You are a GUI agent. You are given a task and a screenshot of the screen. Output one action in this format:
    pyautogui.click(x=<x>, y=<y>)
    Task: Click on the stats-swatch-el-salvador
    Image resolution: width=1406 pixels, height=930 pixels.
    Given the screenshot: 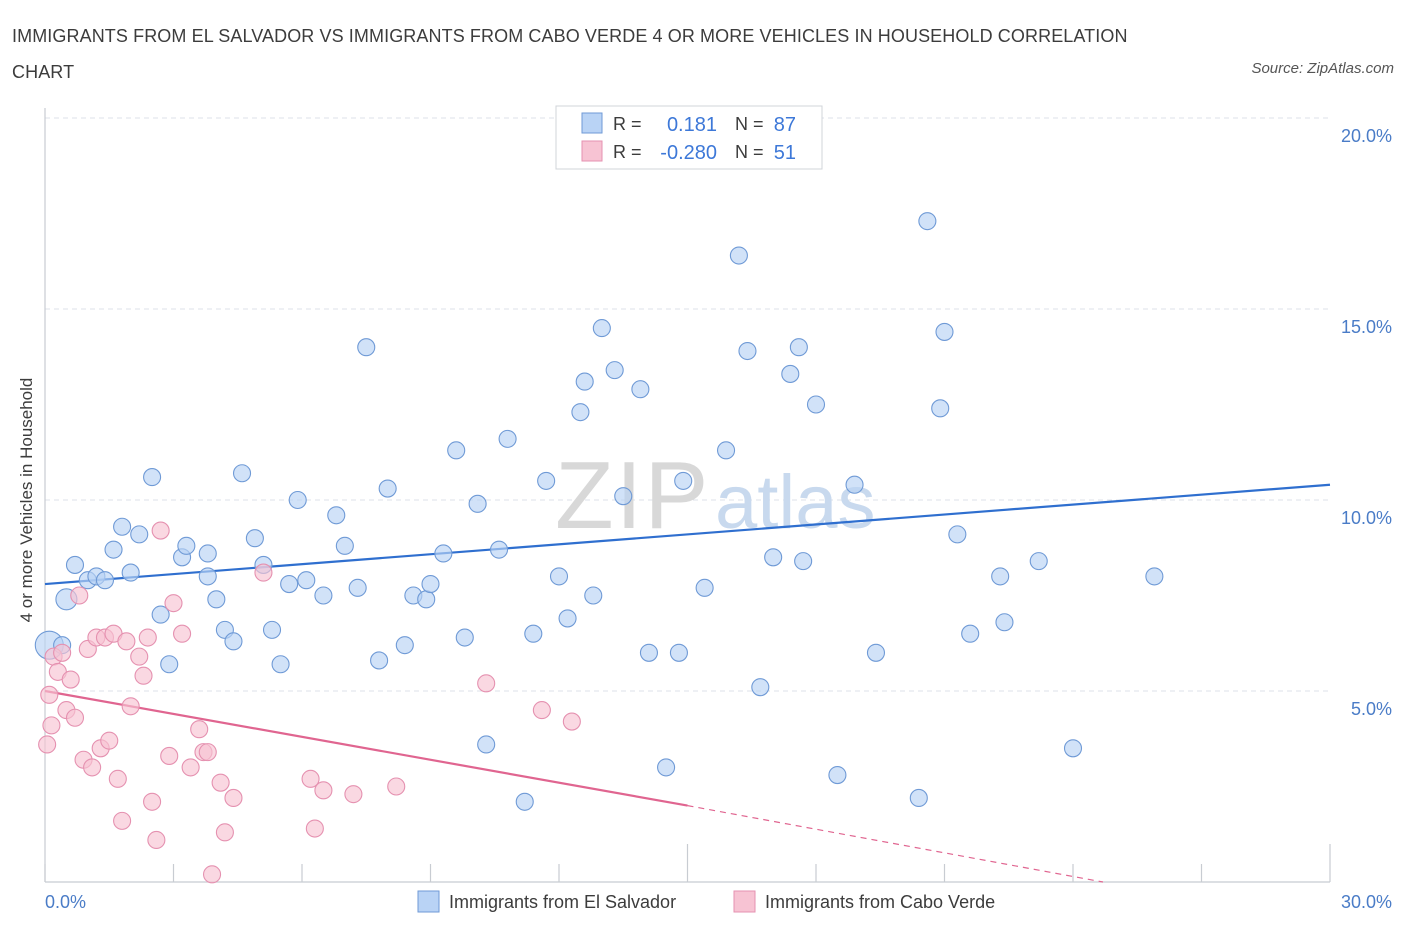 What is the action you would take?
    pyautogui.click(x=592, y=123)
    